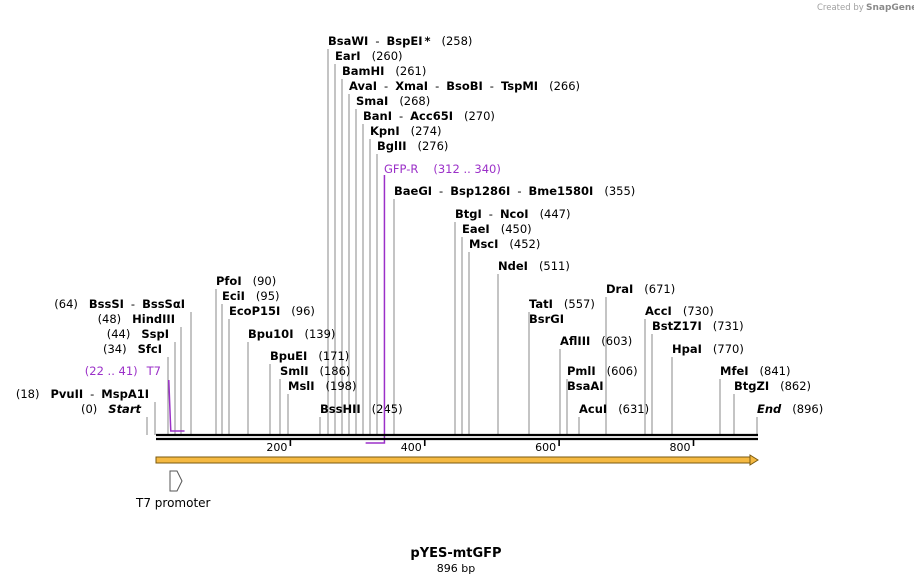  Describe the element at coordinates (562, 304) in the screenshot. I see `site-label-tati: TatI (557)` at that location.